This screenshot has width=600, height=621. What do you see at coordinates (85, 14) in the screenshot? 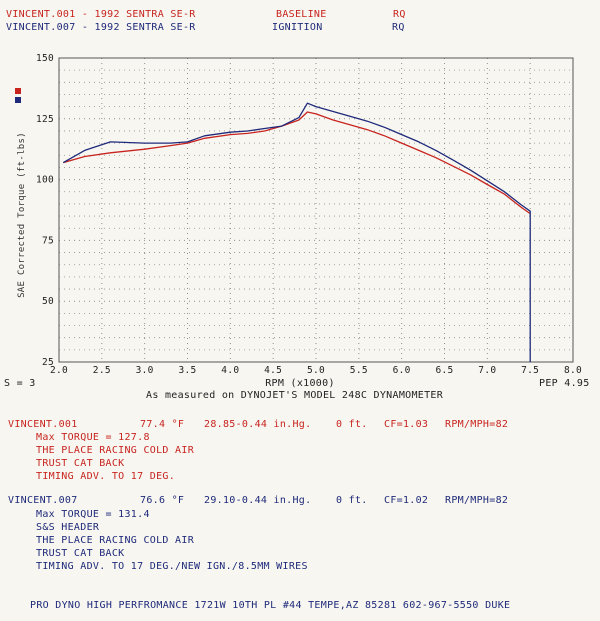
I see `header-run1-sep: -` at bounding box center [85, 14].